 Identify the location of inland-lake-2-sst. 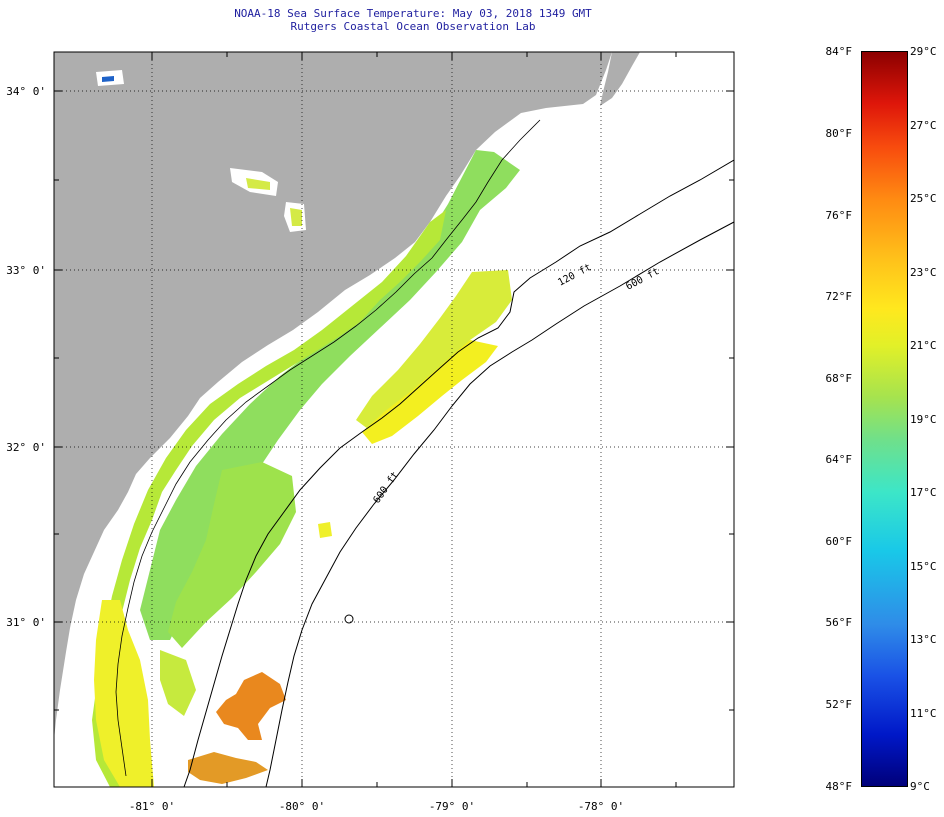
(296, 217).